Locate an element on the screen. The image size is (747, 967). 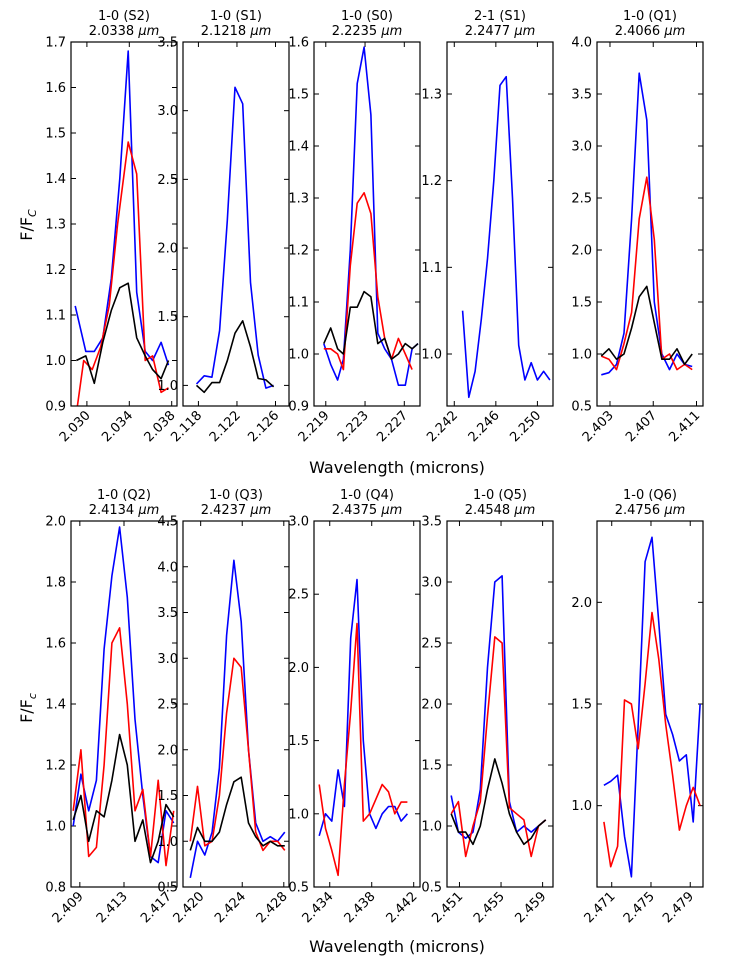
panel-title-wavelength: 2.4066 μm is located at coordinates (650, 31).